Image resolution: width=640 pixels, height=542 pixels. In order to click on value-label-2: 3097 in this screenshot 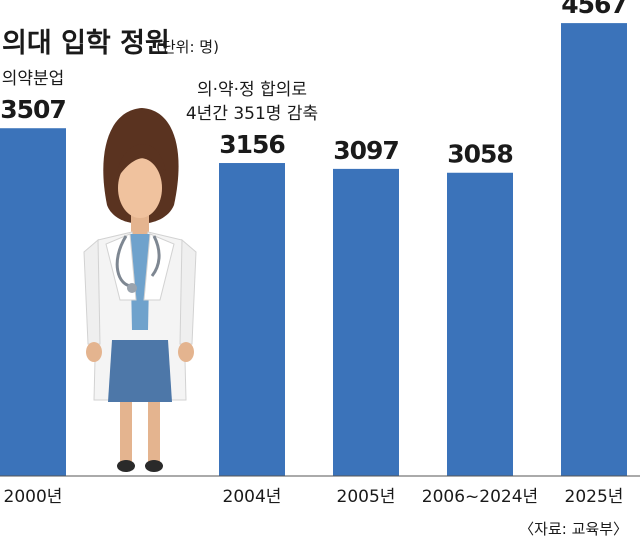, I will do `click(366, 150)`.